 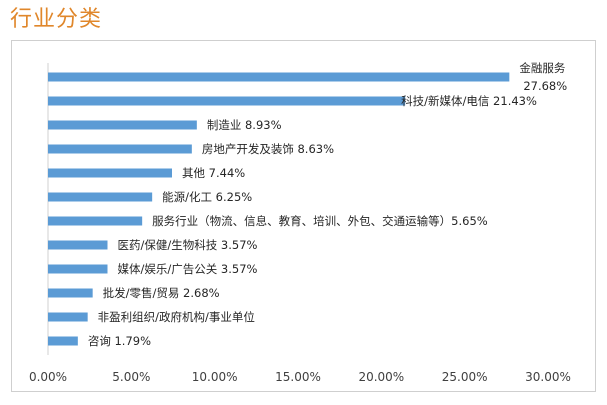 I want to click on bar-value-label-0: 27.68%, so click(x=545, y=86).